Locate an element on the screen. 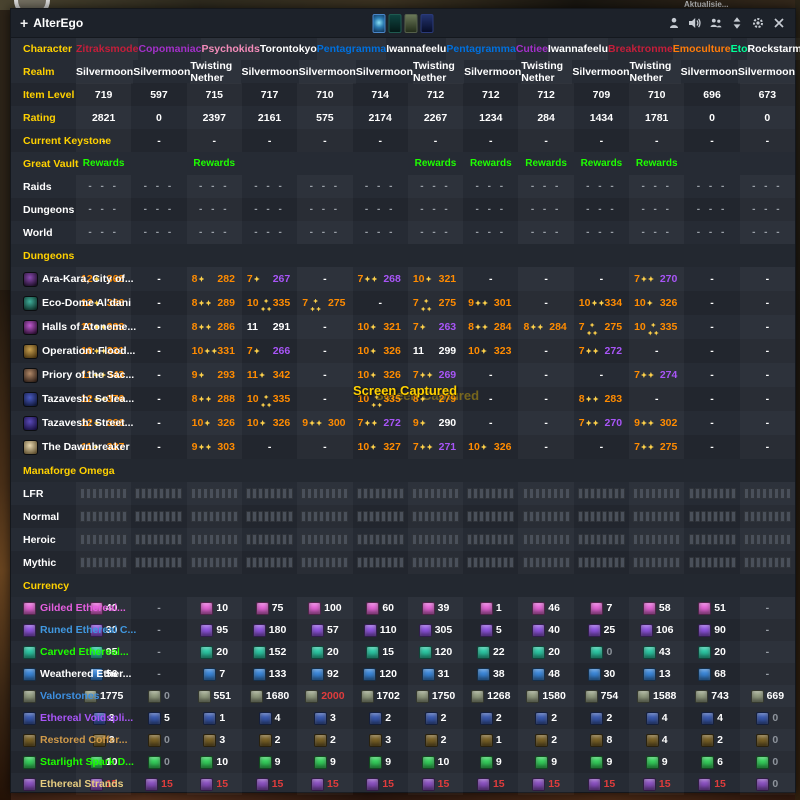 The image size is (800, 800). currency-value: 3 is located at coordinates (222, 740).